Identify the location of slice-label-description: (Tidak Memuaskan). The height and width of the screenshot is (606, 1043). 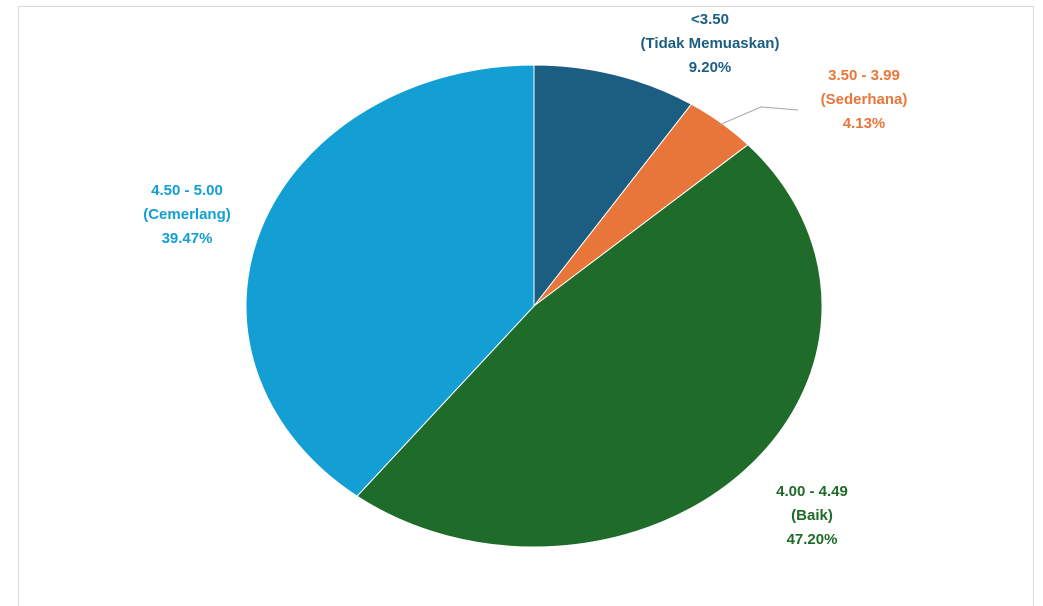
(710, 43).